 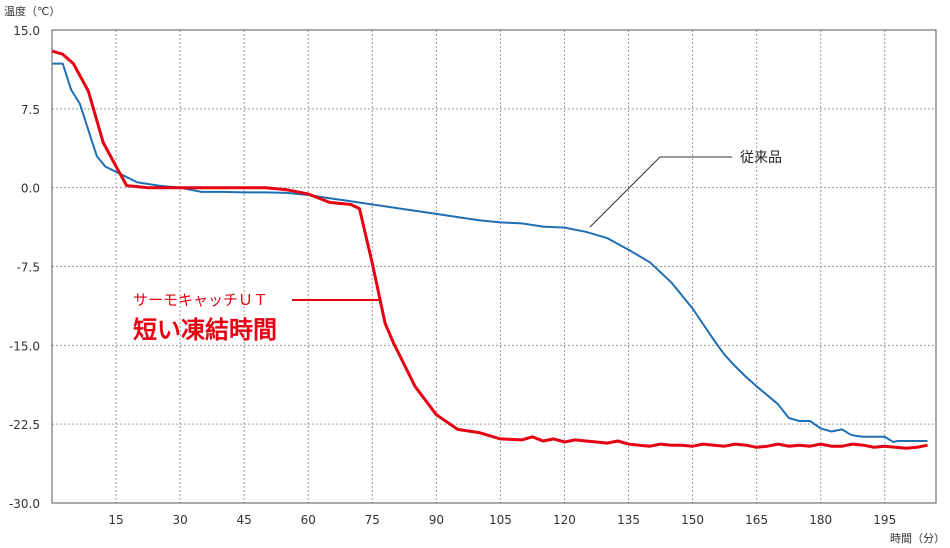 What do you see at coordinates (205, 330) in the screenshot?
I see `product-tagline: 短い凍結時間` at bounding box center [205, 330].